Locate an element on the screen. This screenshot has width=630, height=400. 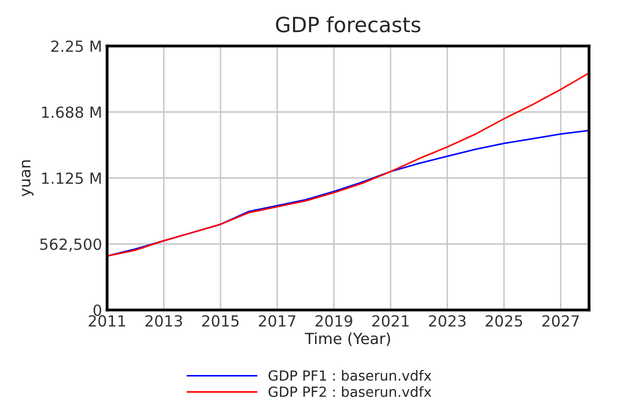
x-tick-label: 2015 is located at coordinates (220, 321).